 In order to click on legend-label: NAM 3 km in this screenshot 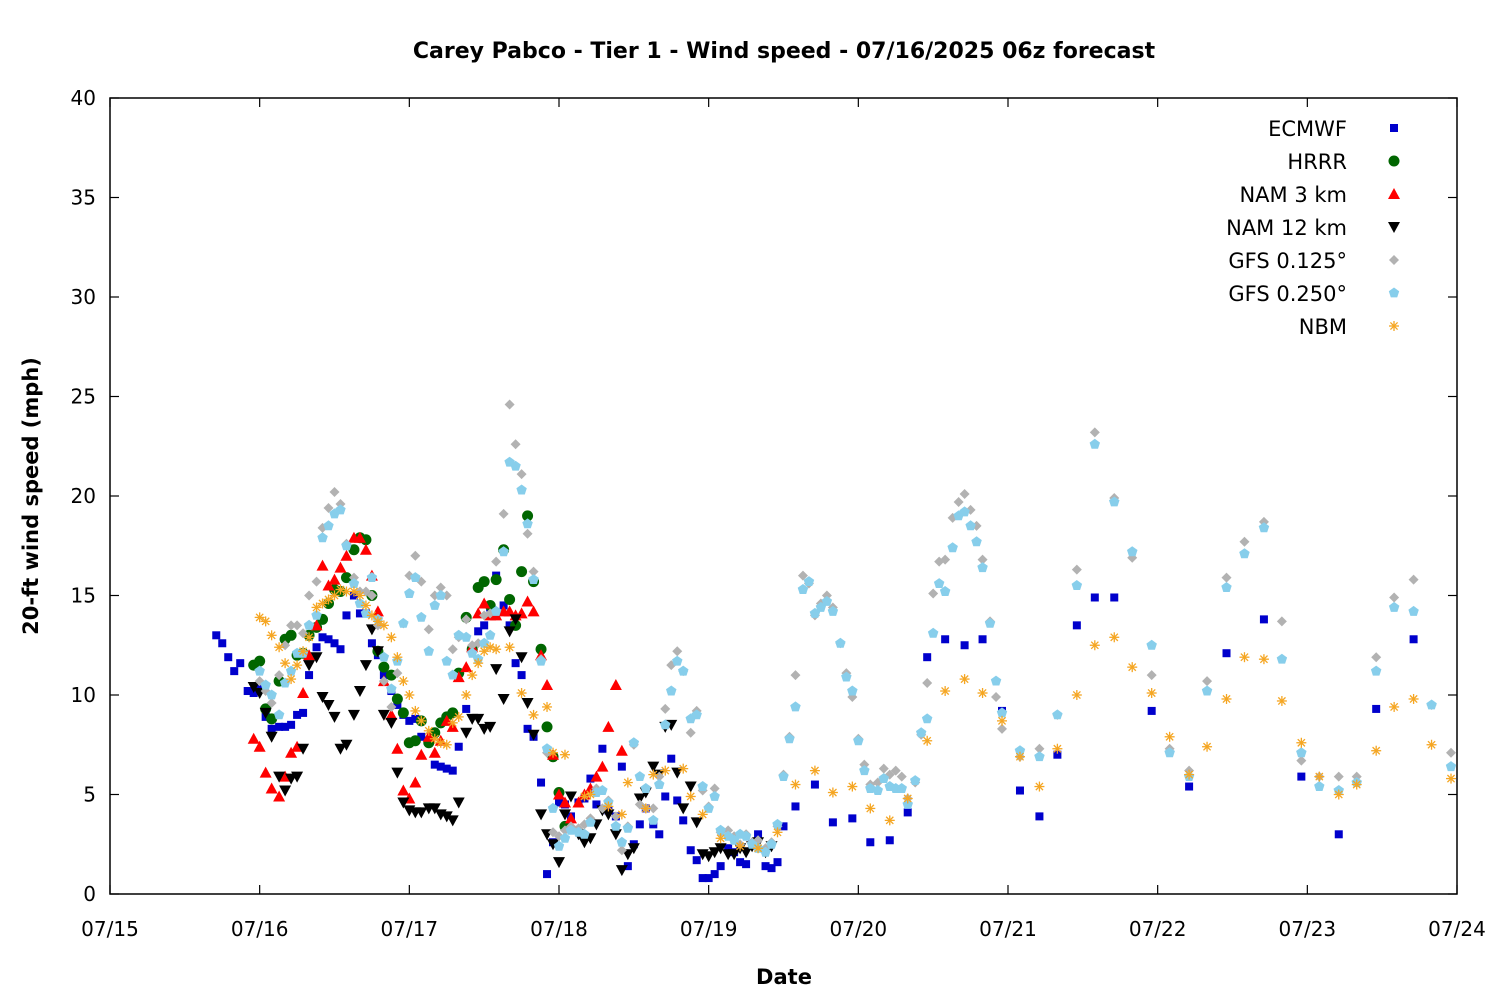, I will do `click(1293, 195)`.